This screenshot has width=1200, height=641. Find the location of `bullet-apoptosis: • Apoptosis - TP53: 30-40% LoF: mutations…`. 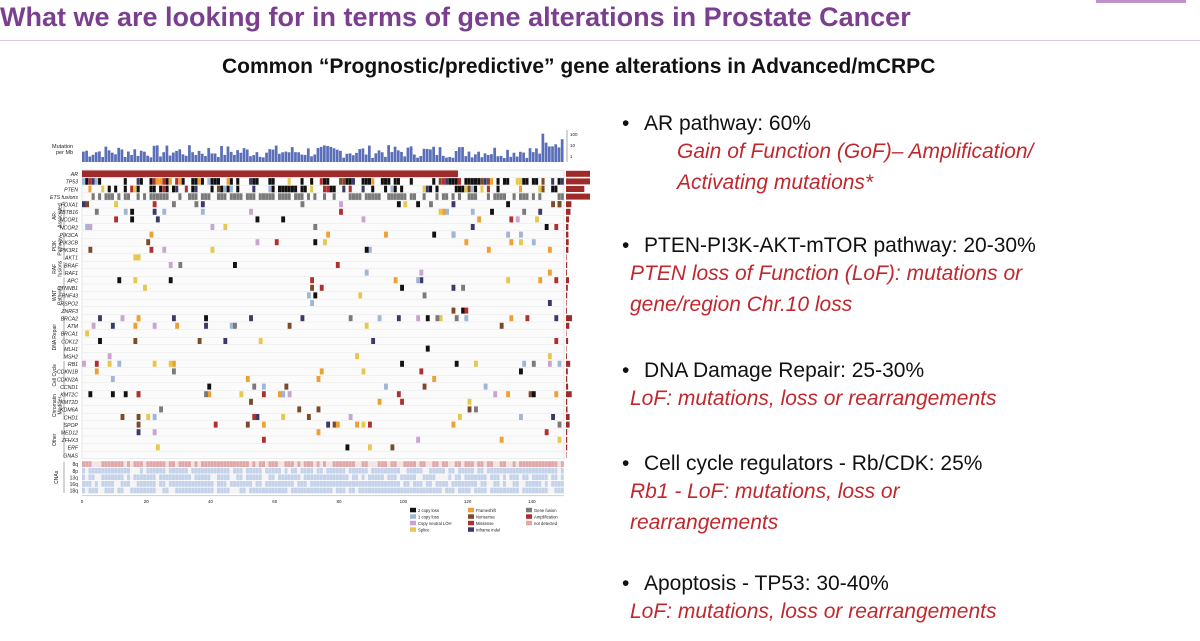

bullet-apoptosis: • Apoptosis - TP53: 30-40% LoF: mutations… is located at coordinates (809, 599).